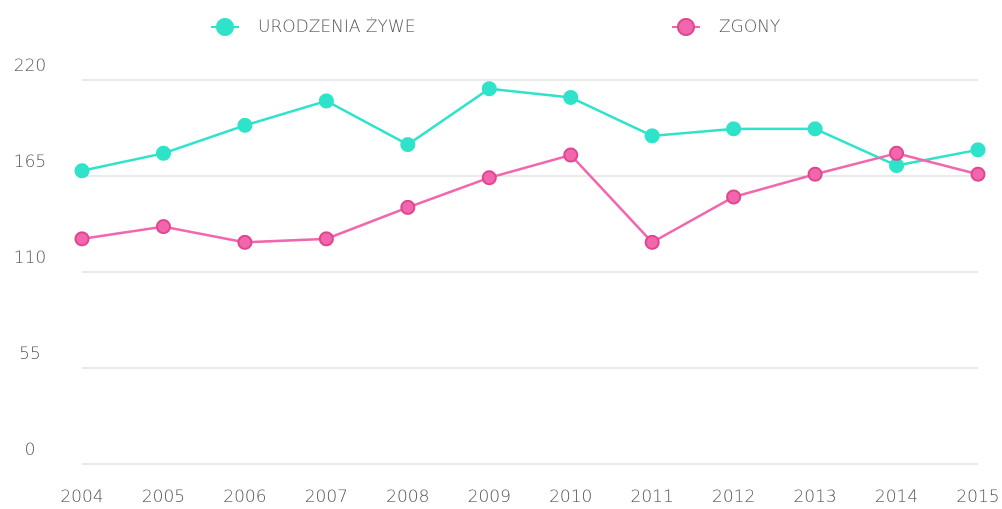 The height and width of the screenshot is (509, 1002). I want to click on x-tick-label: 2012, so click(733, 497).